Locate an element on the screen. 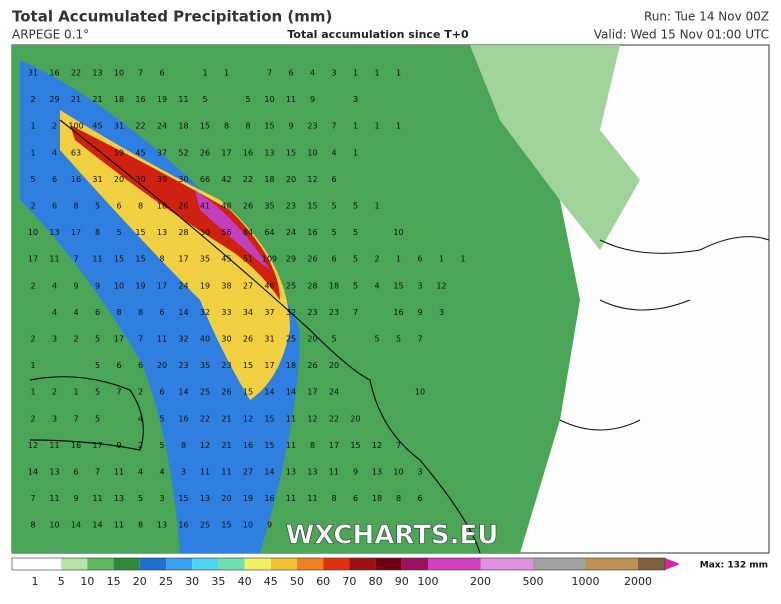 The width and height of the screenshot is (781, 604). precip-value: 14 is located at coordinates (183, 312).